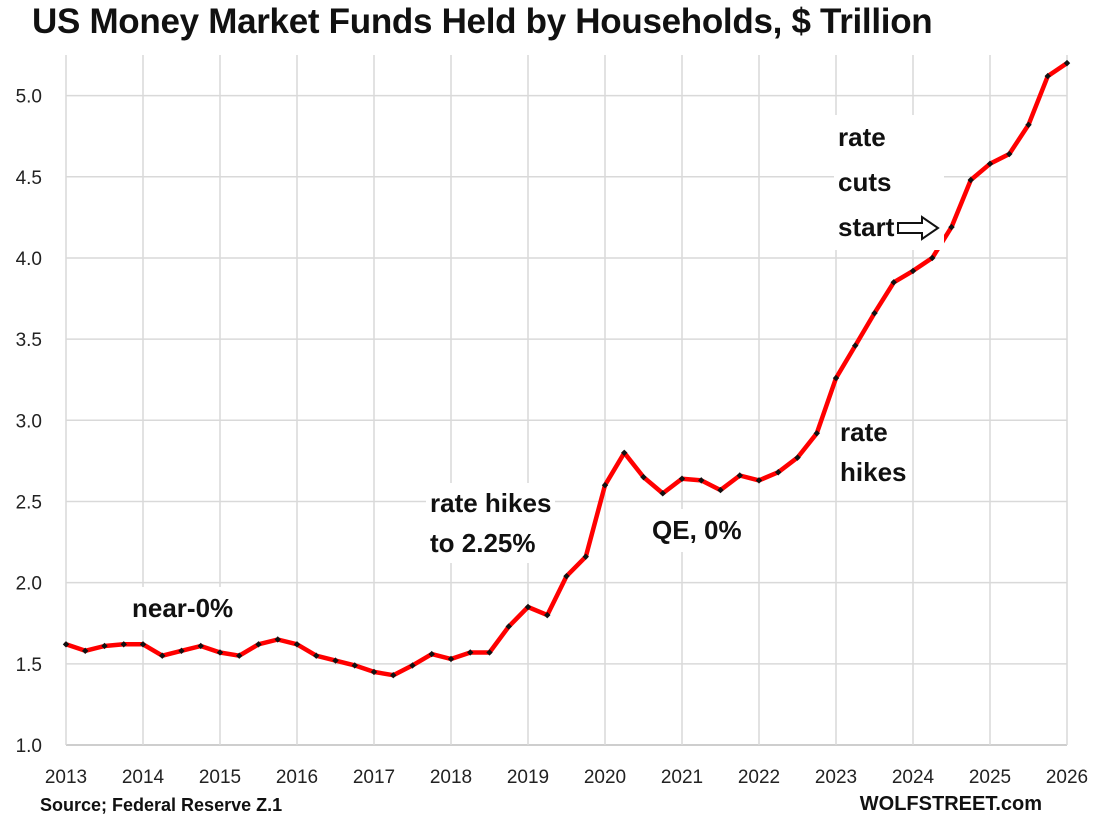 The height and width of the screenshot is (822, 1100). I want to click on x-tick-label: 2016, so click(297, 777).